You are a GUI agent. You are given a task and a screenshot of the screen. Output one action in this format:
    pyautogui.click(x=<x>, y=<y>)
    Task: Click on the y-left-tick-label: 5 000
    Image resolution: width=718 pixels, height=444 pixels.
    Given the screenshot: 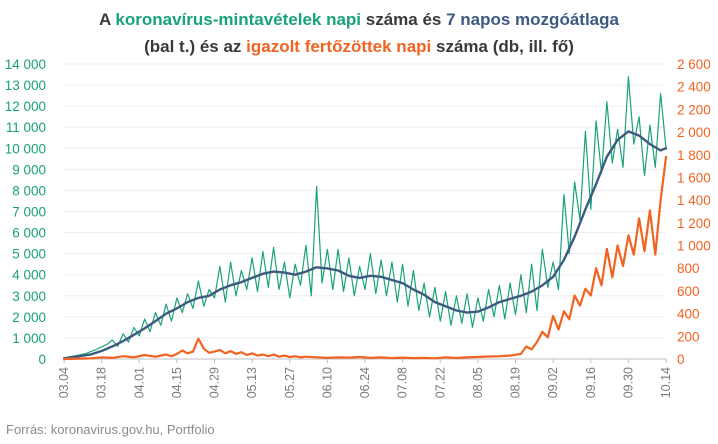 What is the action you would take?
    pyautogui.click(x=29, y=254)
    